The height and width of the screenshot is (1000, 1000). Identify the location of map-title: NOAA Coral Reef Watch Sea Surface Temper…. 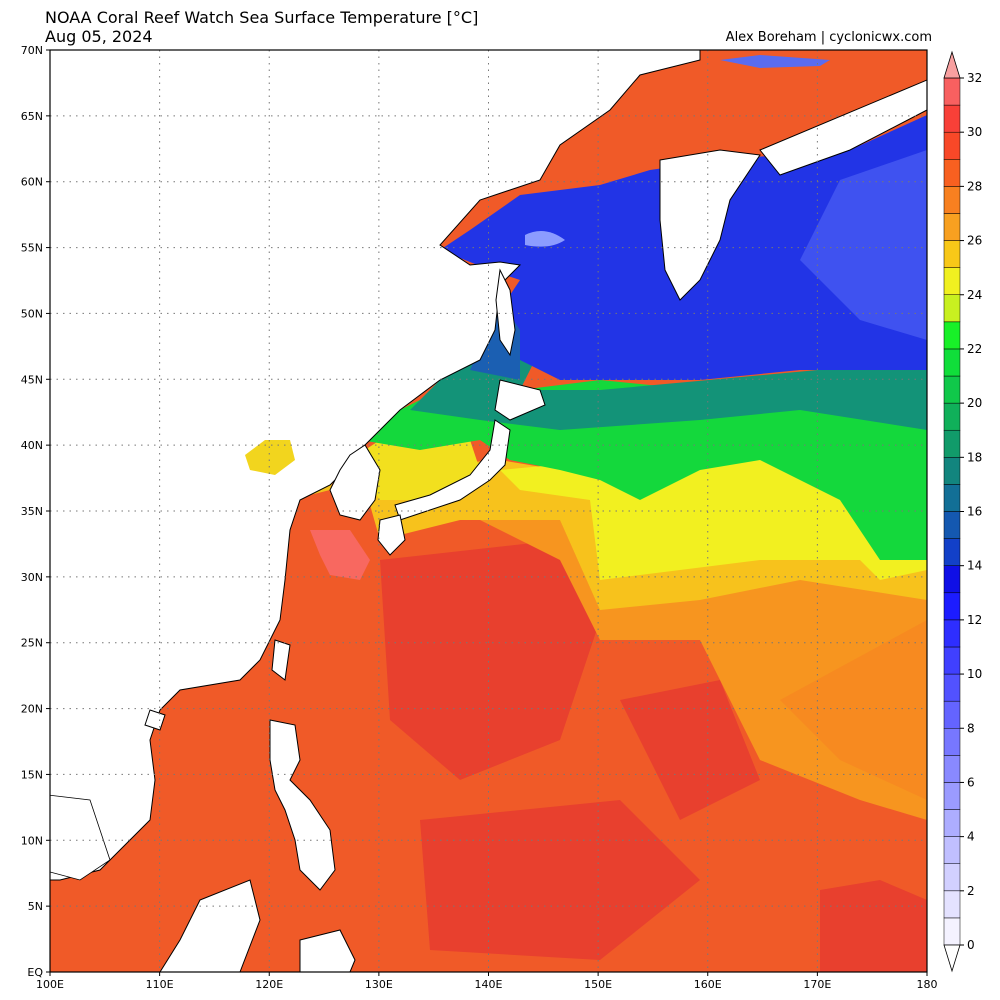
(261, 27).